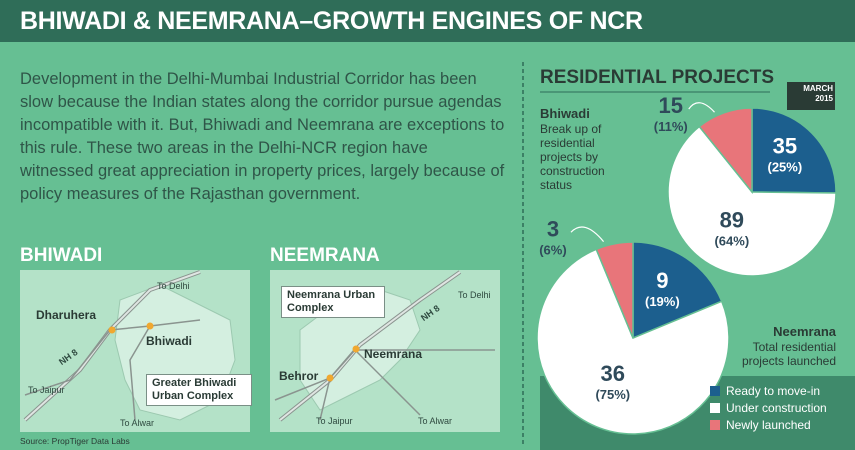 The height and width of the screenshot is (450, 855). Describe the element at coordinates (804, 331) in the screenshot. I see `chart-title: Neemrana` at that location.